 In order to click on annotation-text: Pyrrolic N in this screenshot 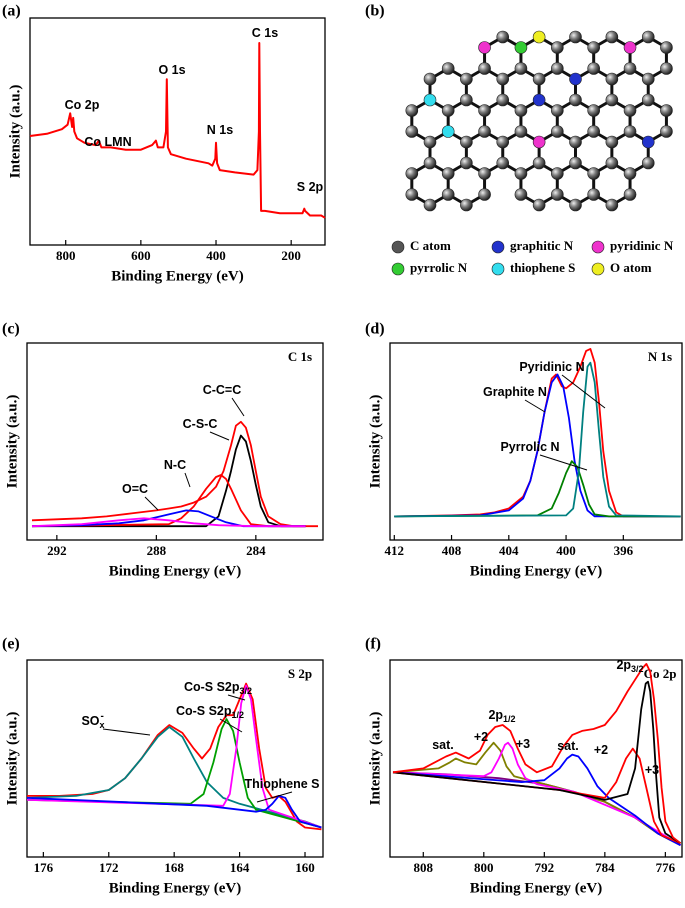, I will do `click(529, 447)`.